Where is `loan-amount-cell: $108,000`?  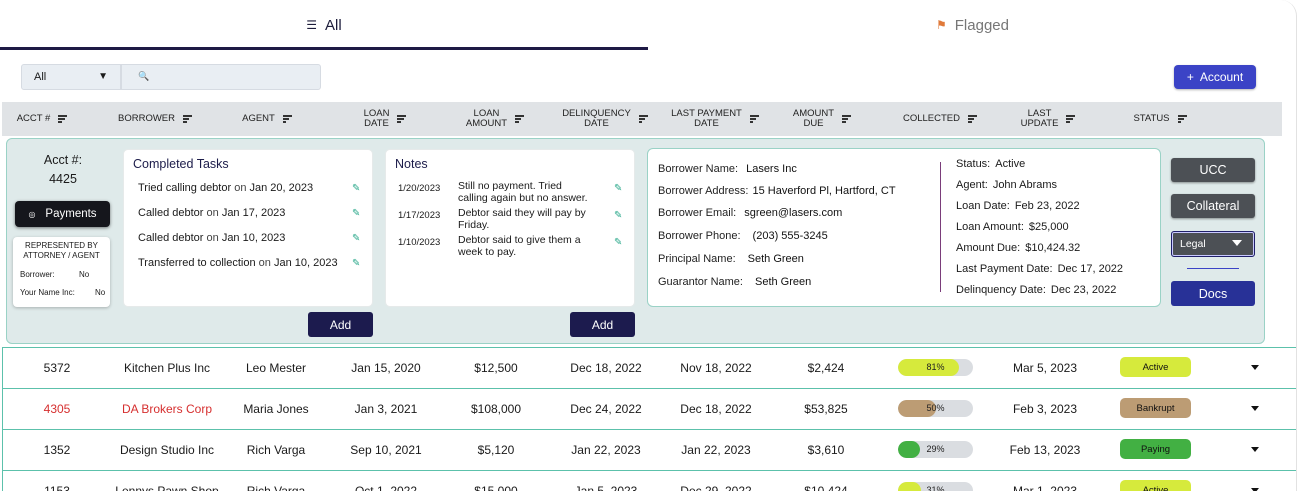 loan-amount-cell: $108,000 is located at coordinates (496, 409).